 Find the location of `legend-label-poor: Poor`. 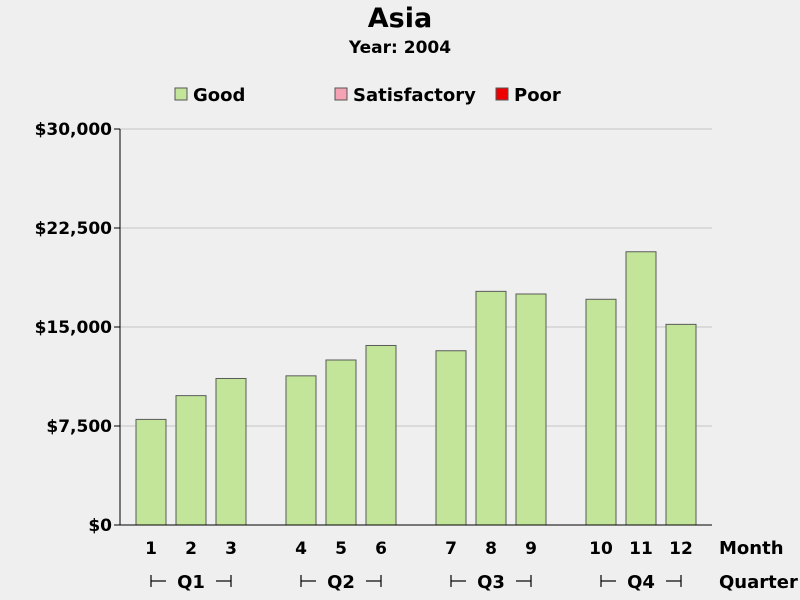

legend-label-poor: Poor is located at coordinates (537, 95).